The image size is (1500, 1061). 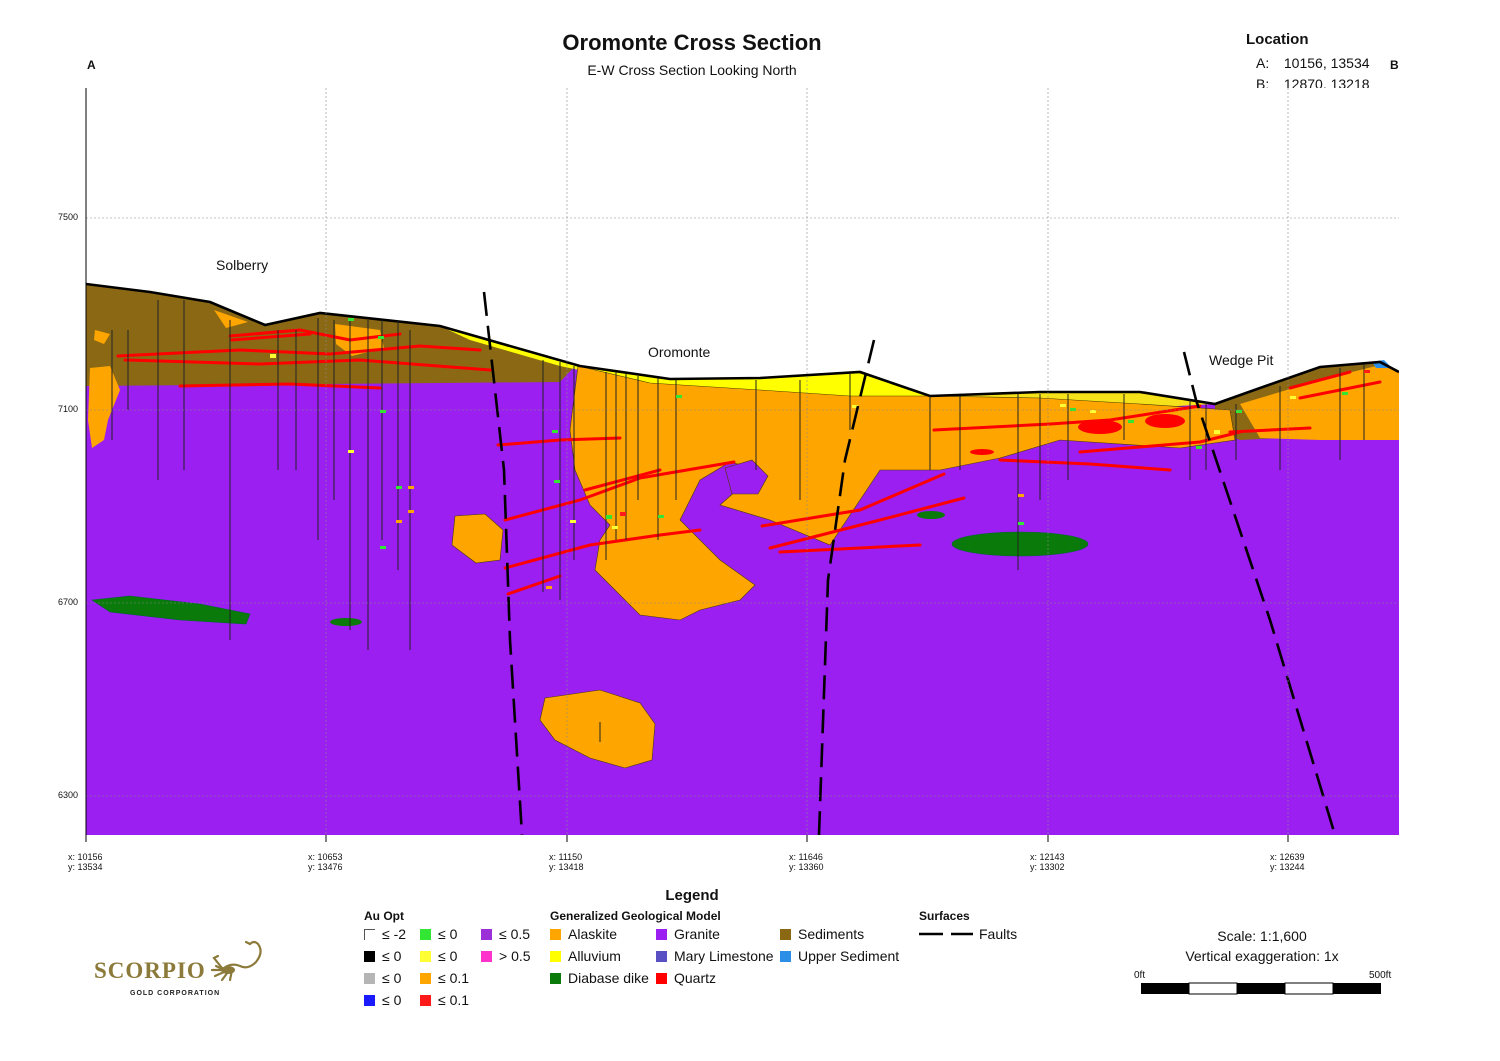 What do you see at coordinates (688, 934) in the screenshot?
I see `legend-geology-item: Granite` at bounding box center [688, 934].